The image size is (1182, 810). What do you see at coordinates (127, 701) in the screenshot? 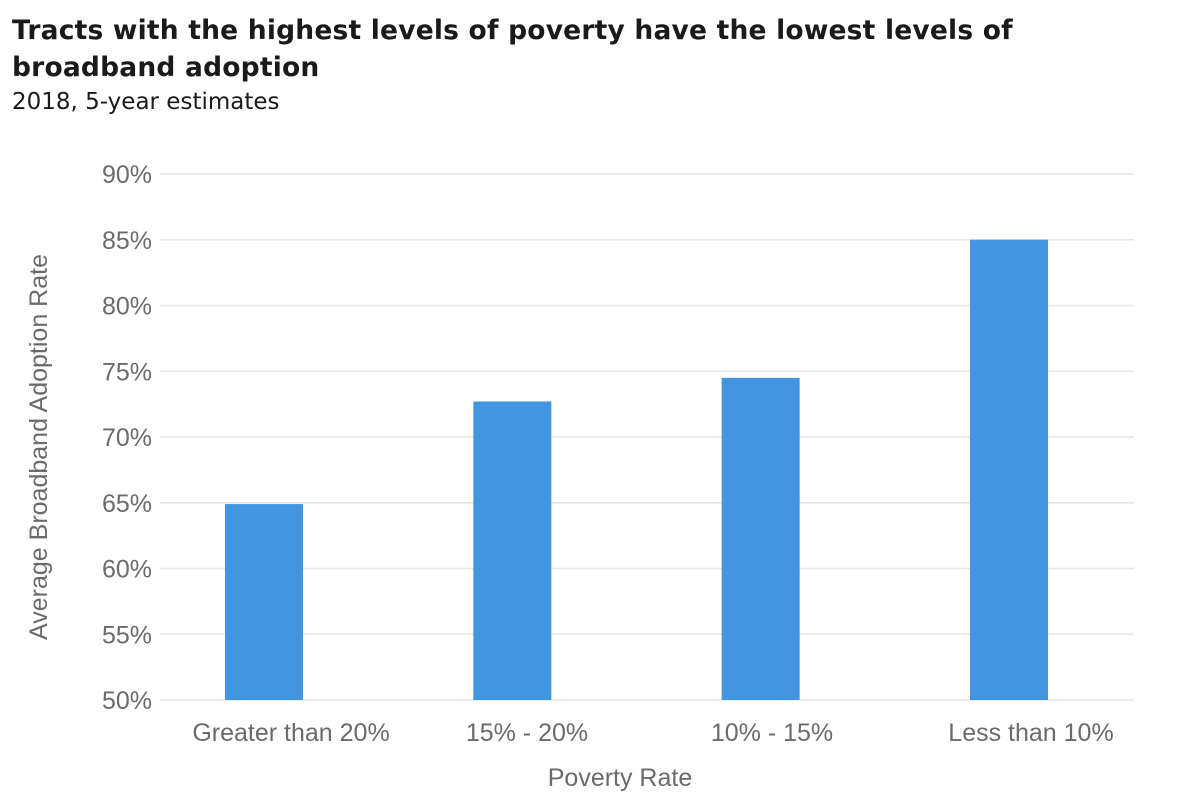
I see `y-tick-label: 50%` at bounding box center [127, 701].